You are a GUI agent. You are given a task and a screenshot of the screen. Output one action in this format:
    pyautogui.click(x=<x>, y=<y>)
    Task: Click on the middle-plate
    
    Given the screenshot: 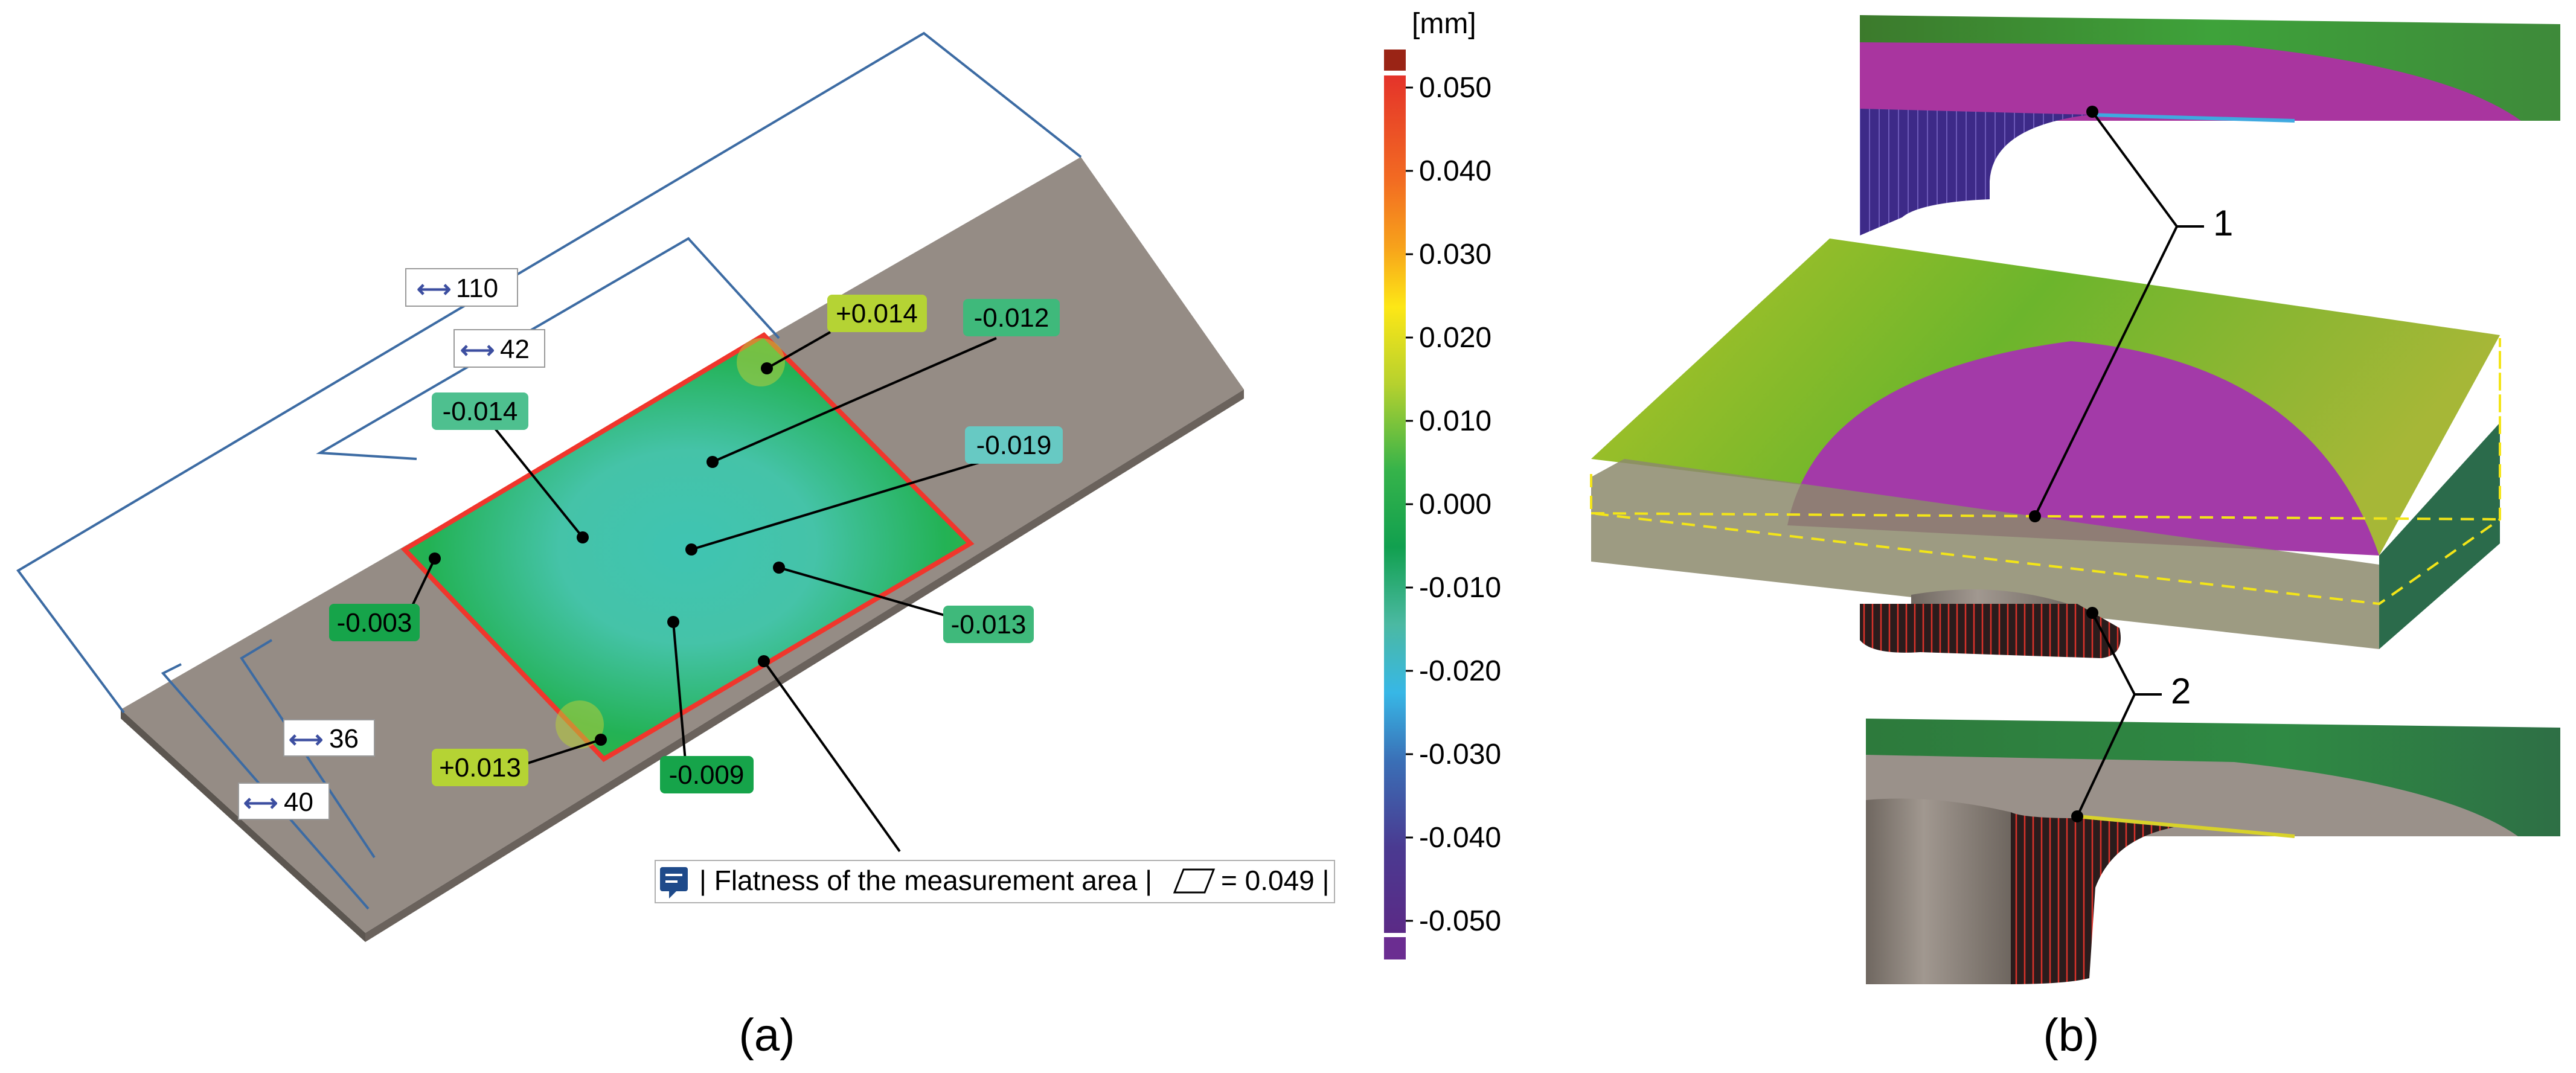 What is the action you would take?
    pyautogui.click(x=2045, y=448)
    